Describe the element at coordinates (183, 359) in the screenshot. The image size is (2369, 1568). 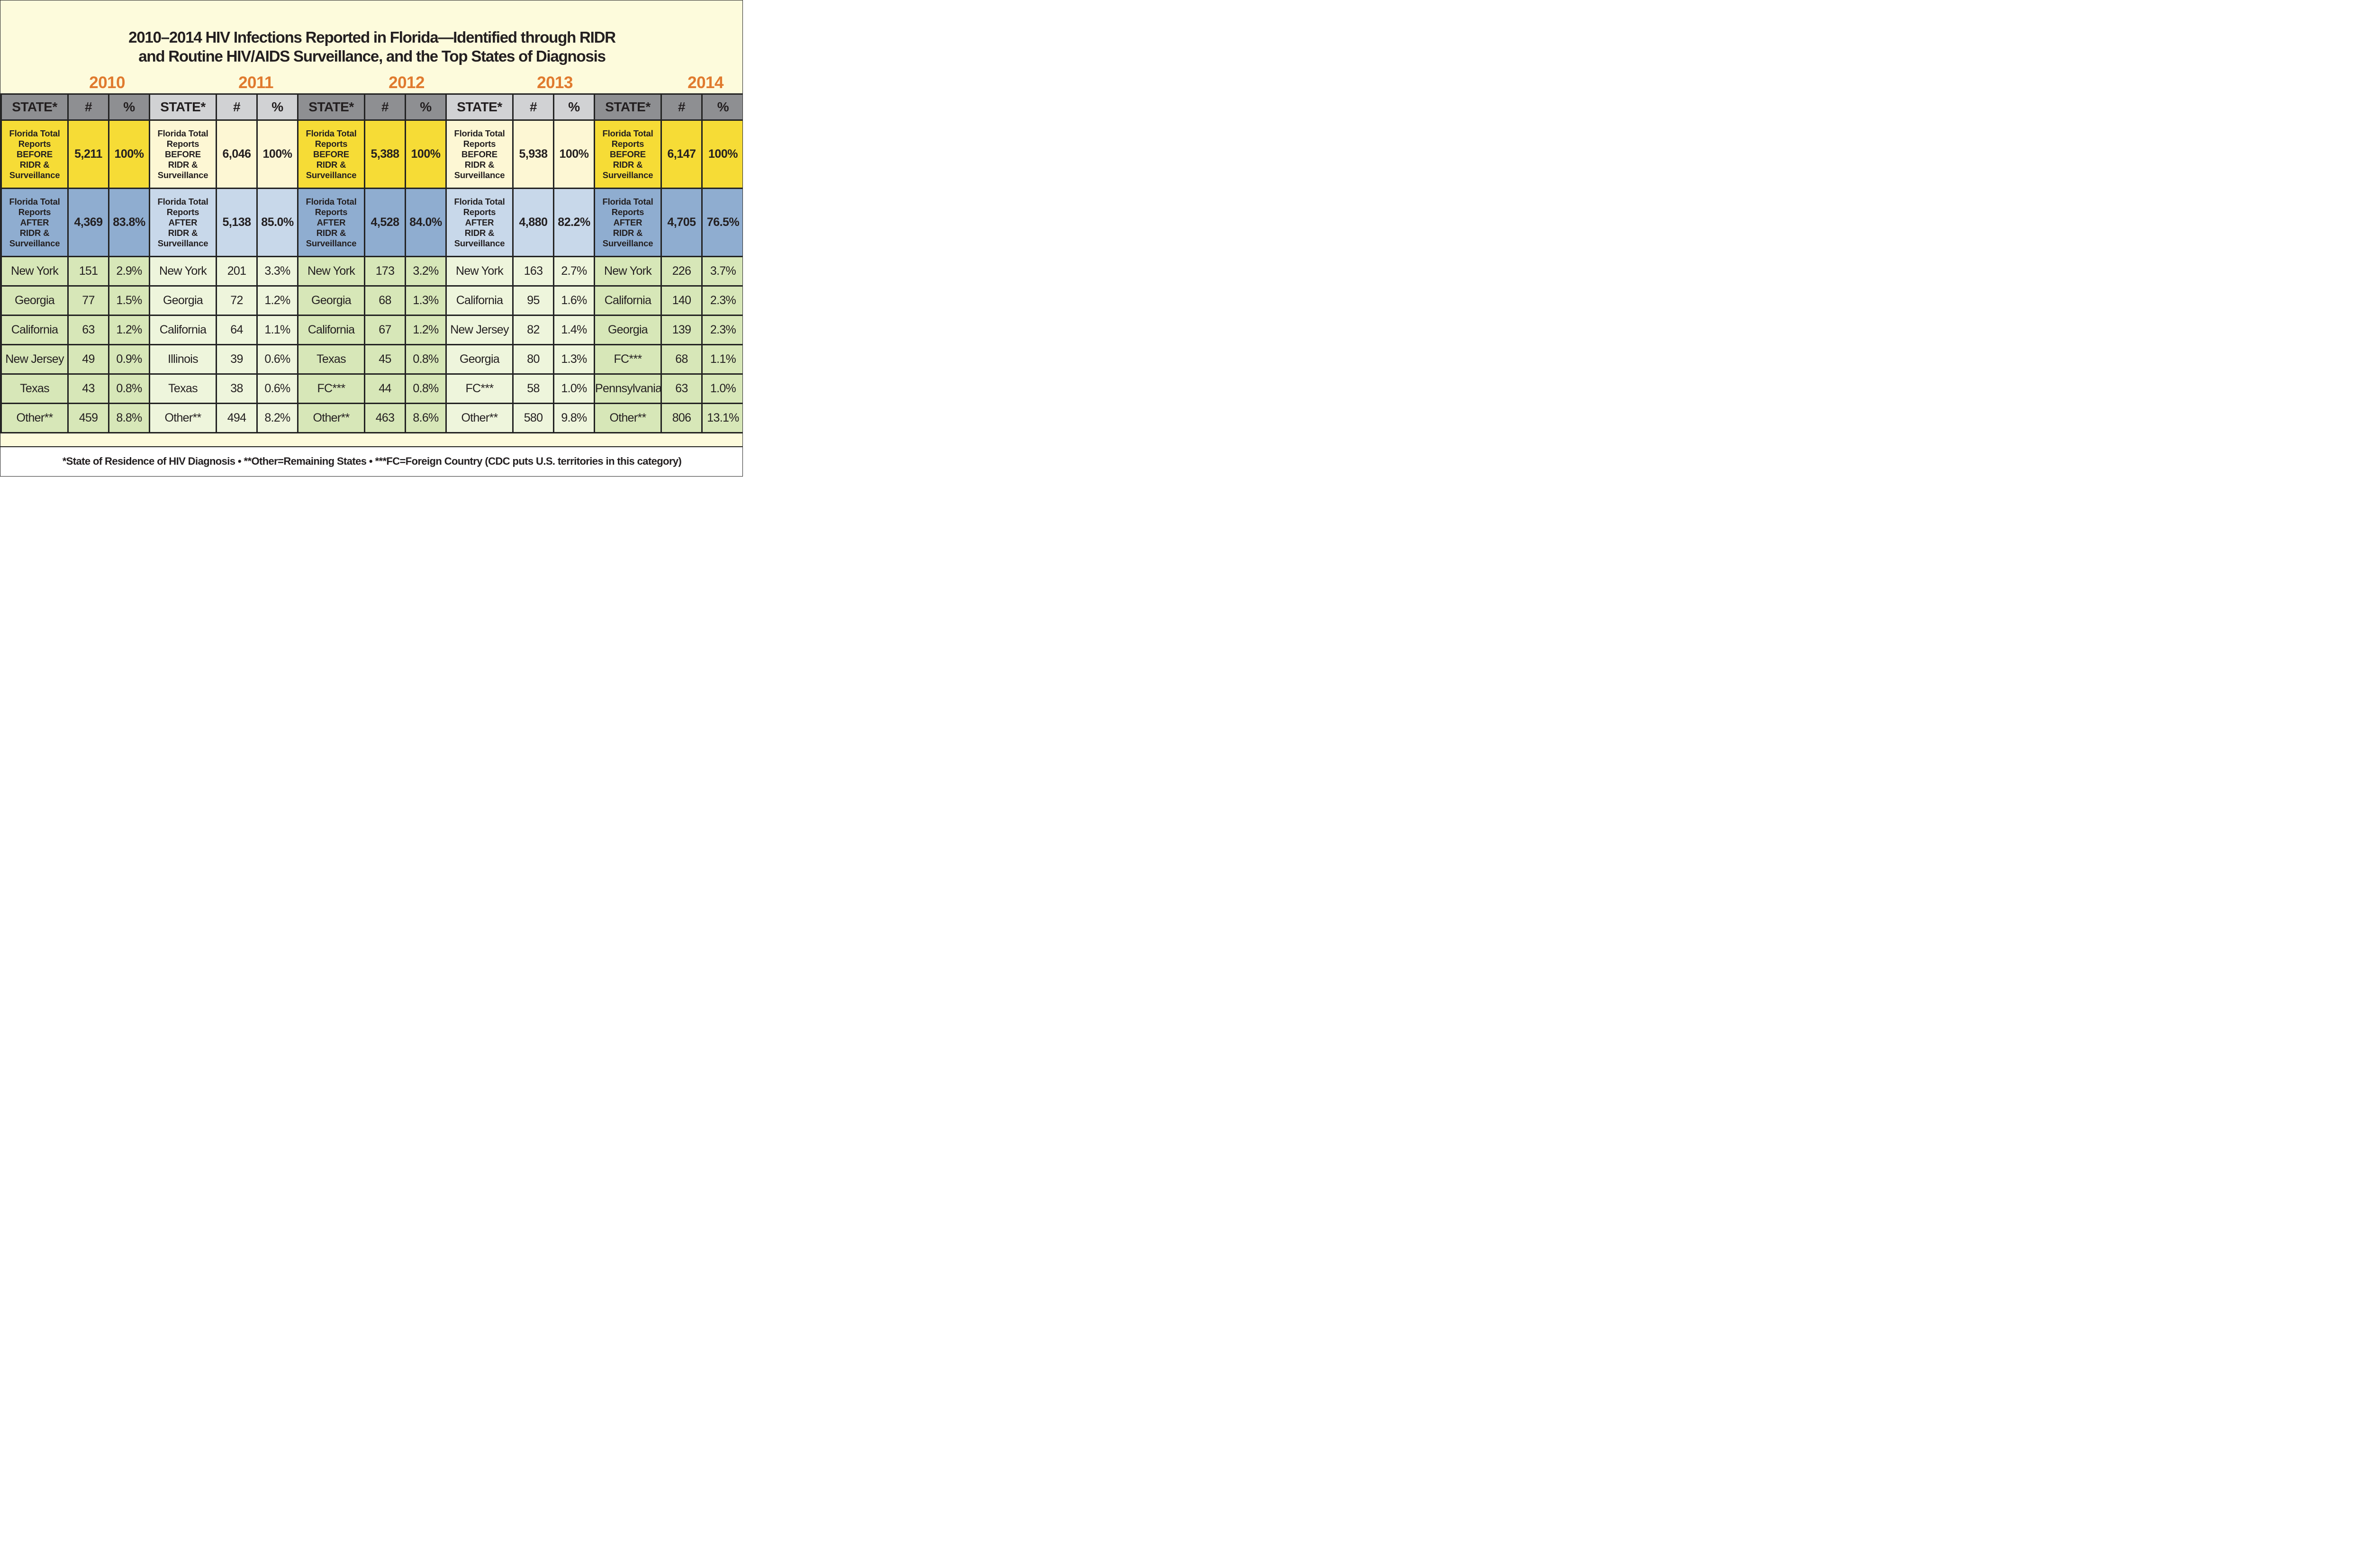
I see `state-cell: Illinois` at that location.